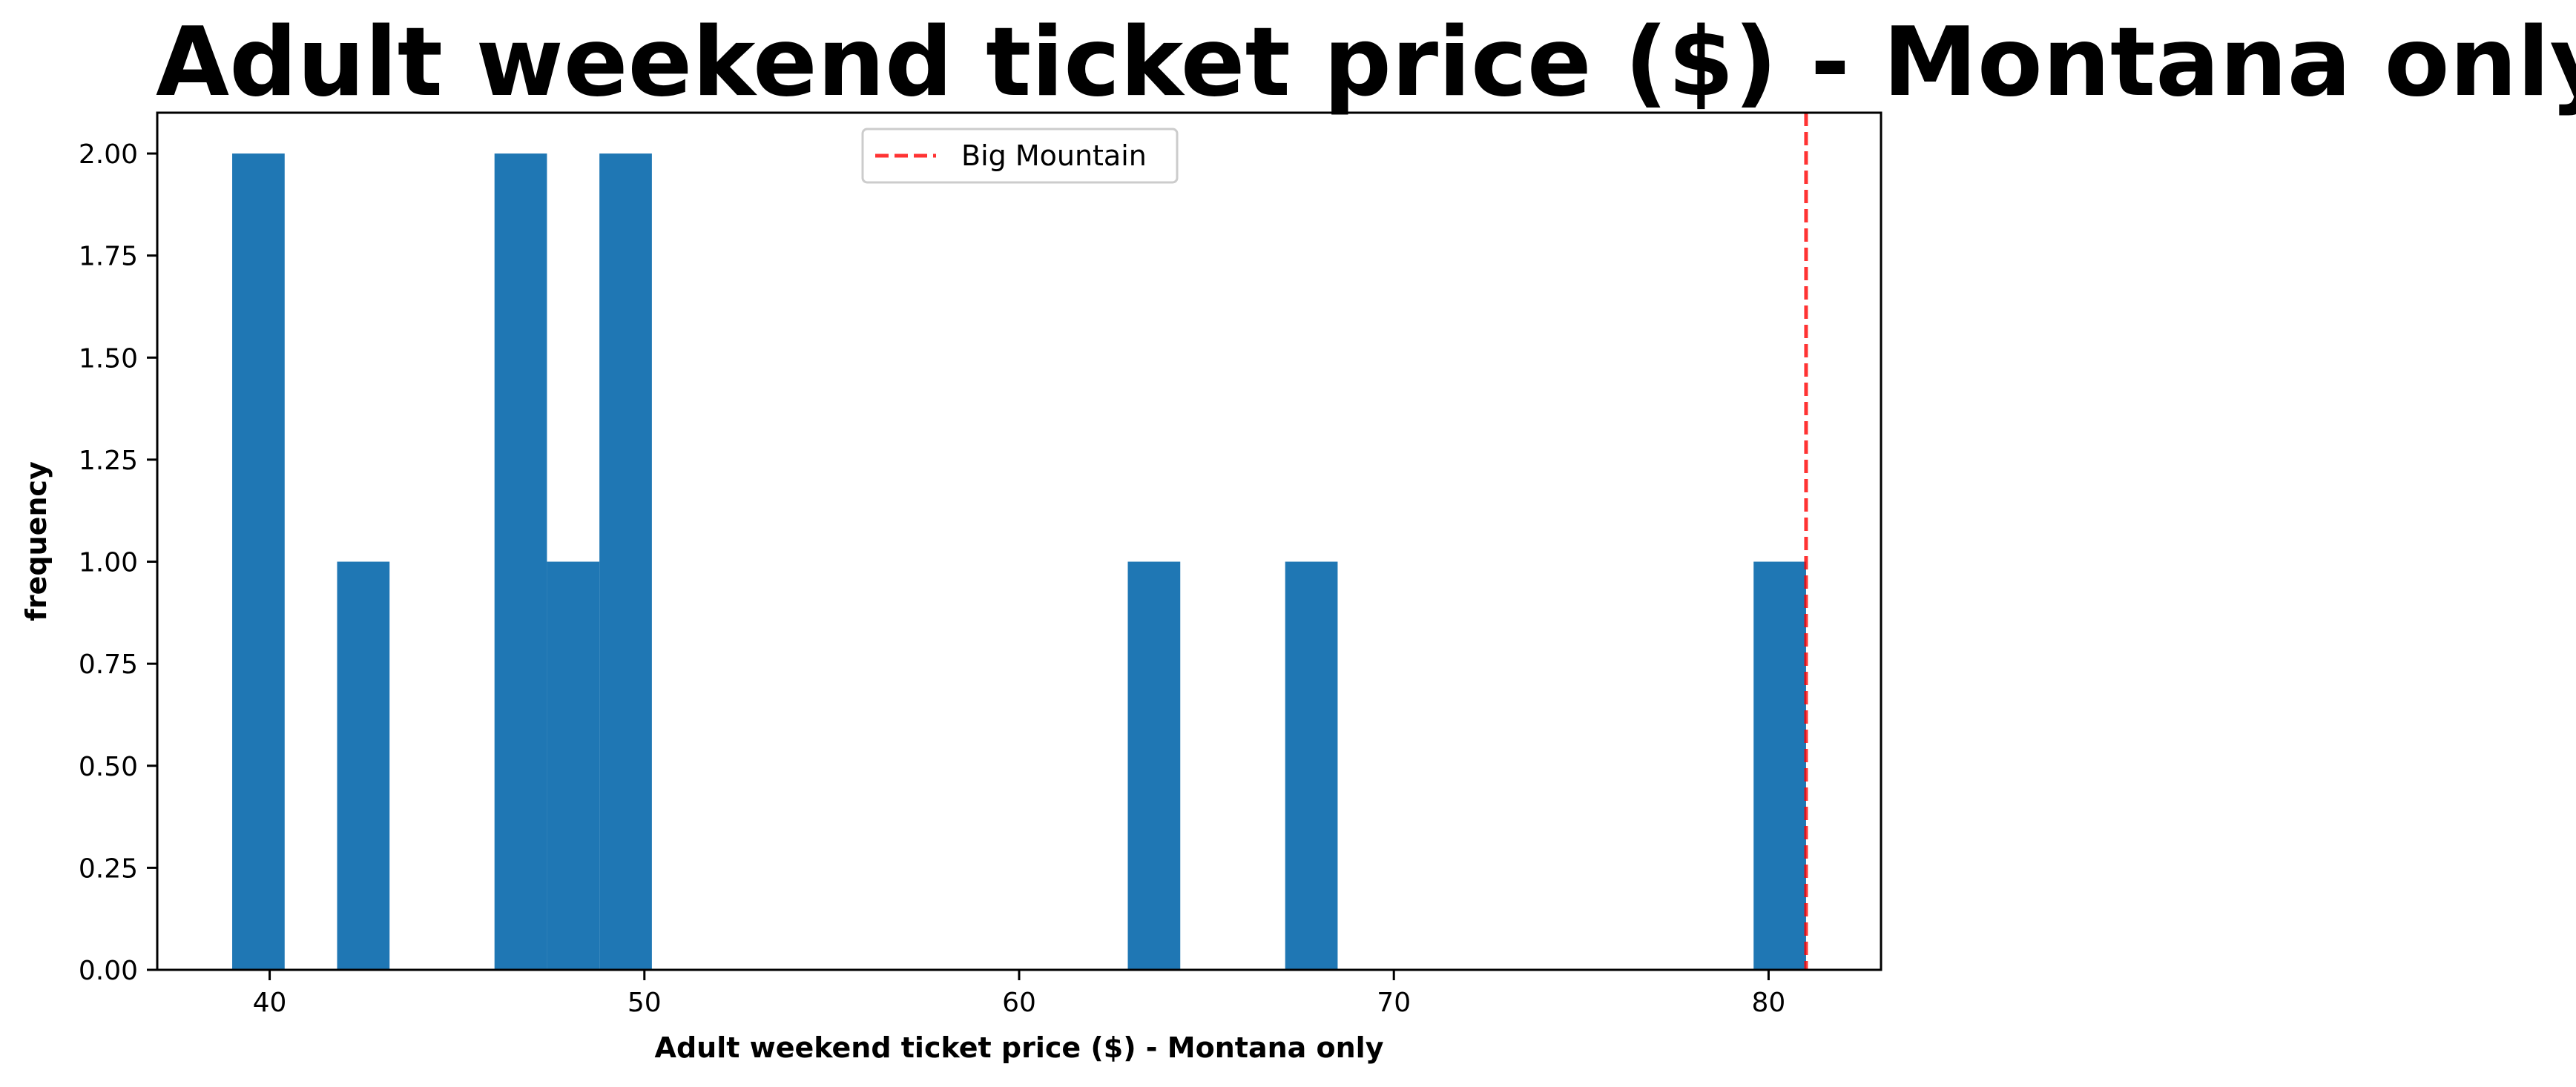 This screenshot has height=1087, width=2576. What do you see at coordinates (1394, 1003) in the screenshot?
I see `x-tick-label: 70` at bounding box center [1394, 1003].